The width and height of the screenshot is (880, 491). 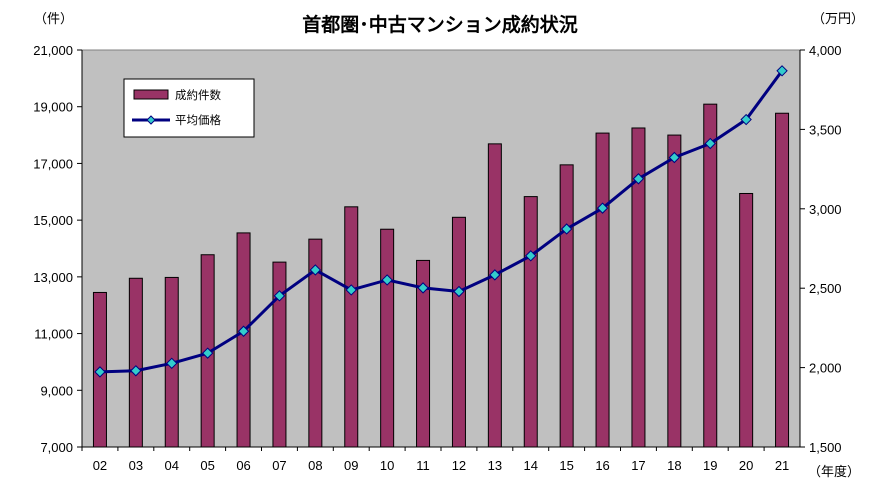 I want to click on y-left-tick-label: 15,000, so click(x=53, y=220).